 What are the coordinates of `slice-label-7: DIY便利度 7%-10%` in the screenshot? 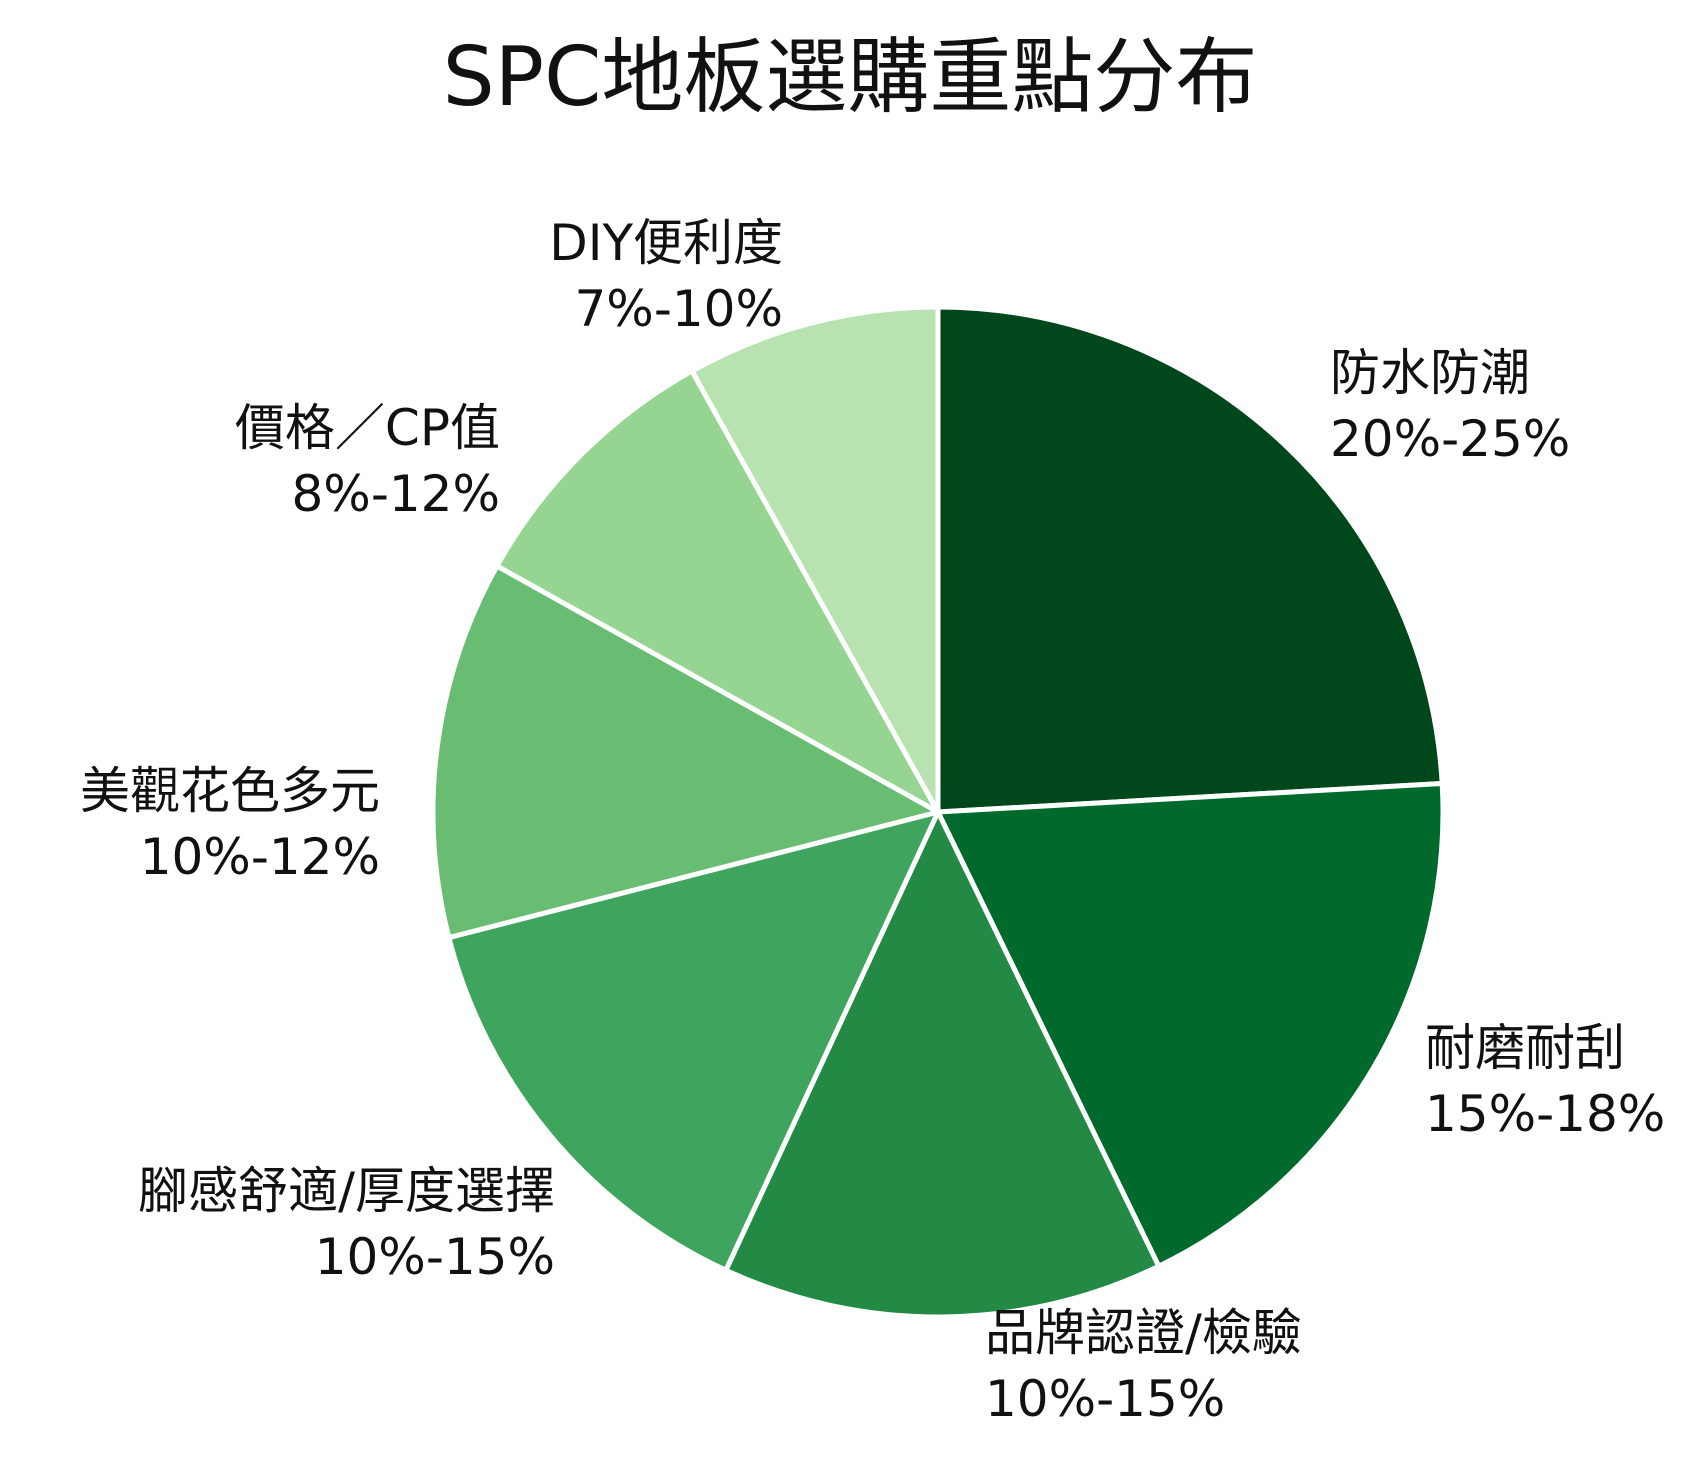 It's located at (666, 276).